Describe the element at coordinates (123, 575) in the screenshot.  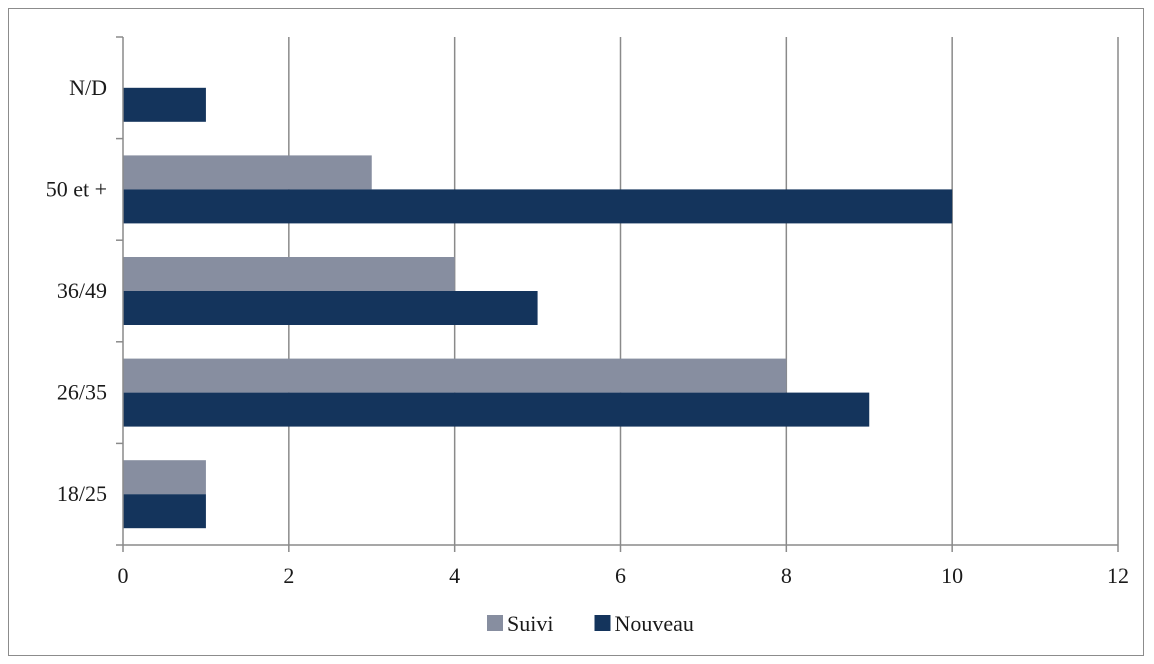
I see `x-tick-label: 0` at that location.